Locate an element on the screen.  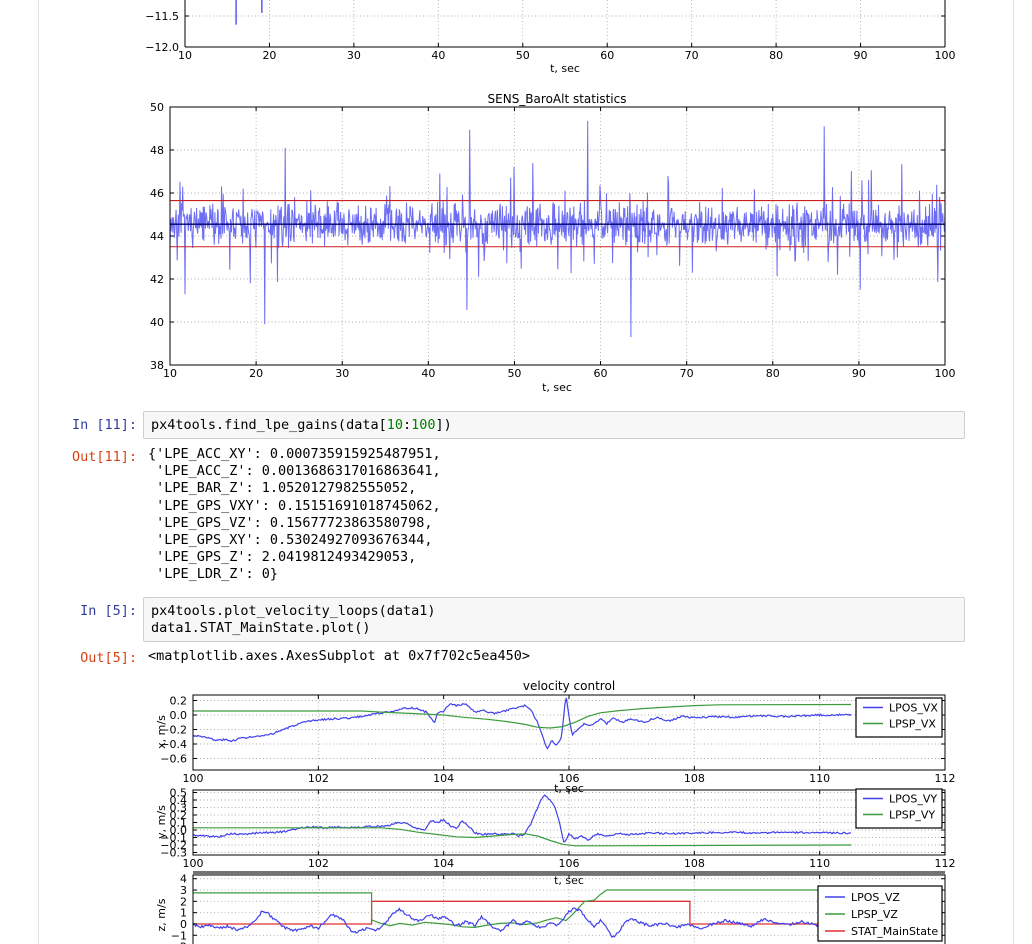
svg-text: x, m/s is located at coordinates (161, 732).